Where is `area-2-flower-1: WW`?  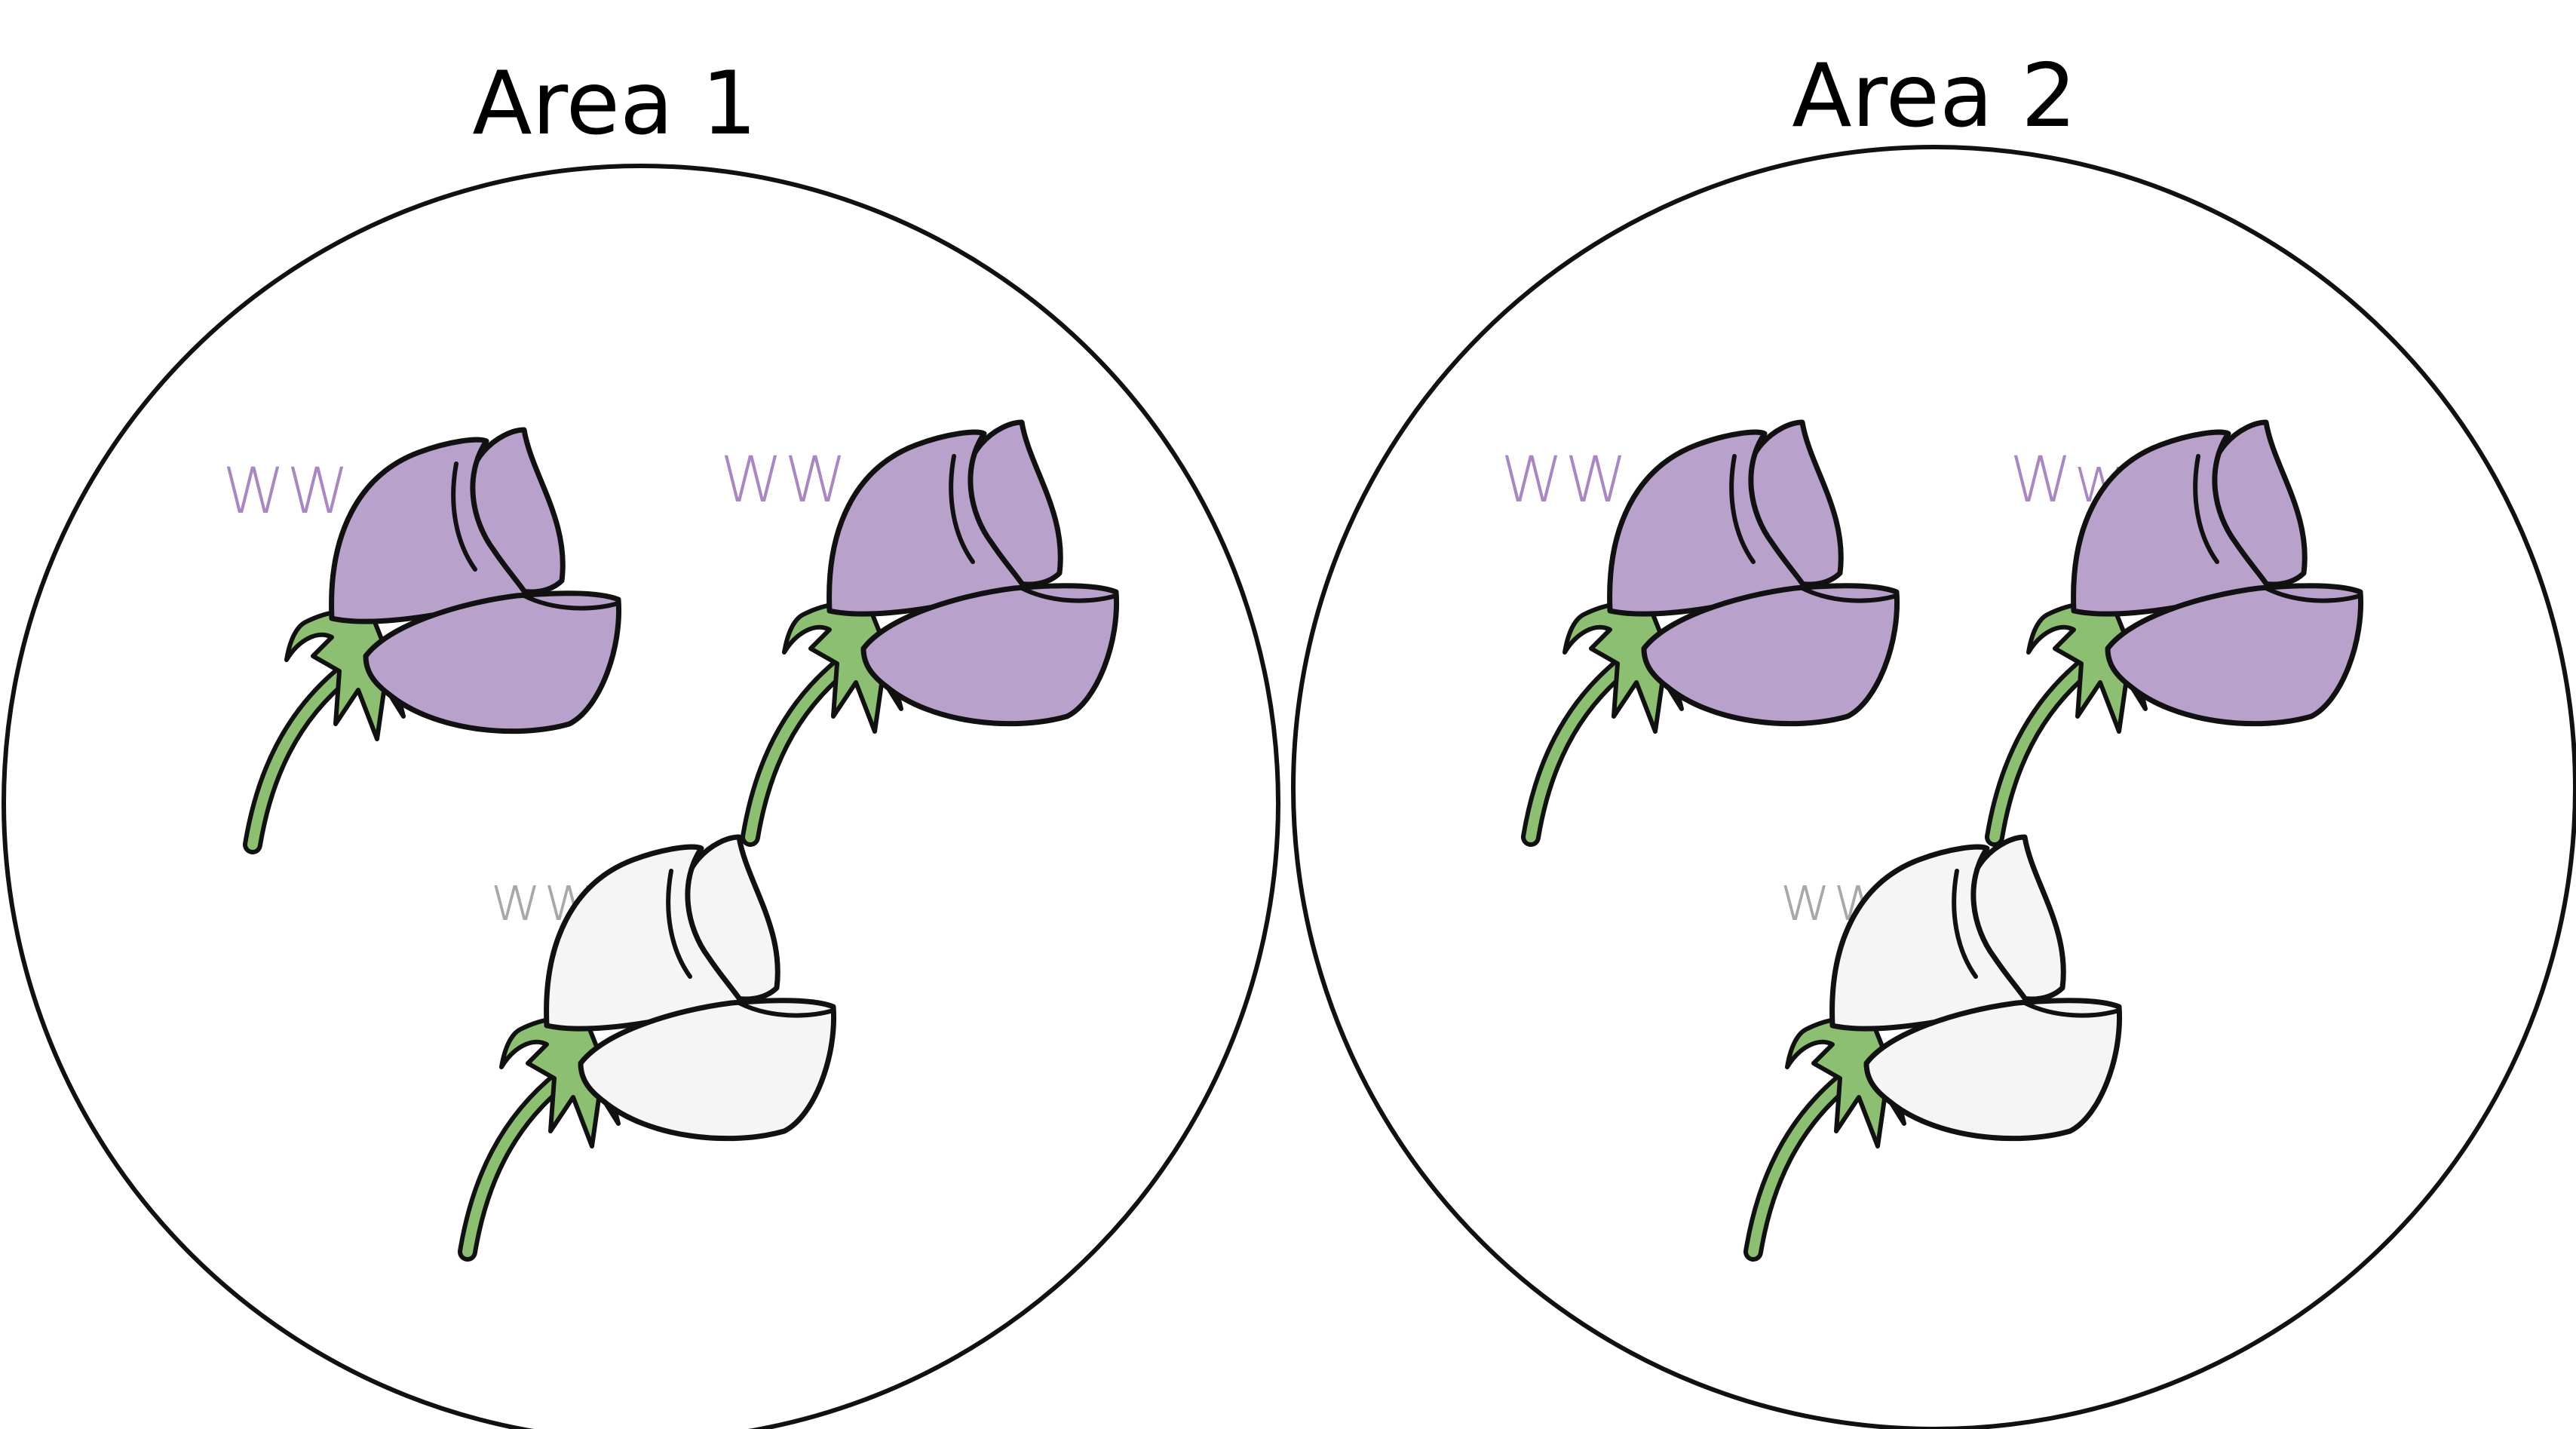 area-2-flower-1: WW is located at coordinates (1699, 629).